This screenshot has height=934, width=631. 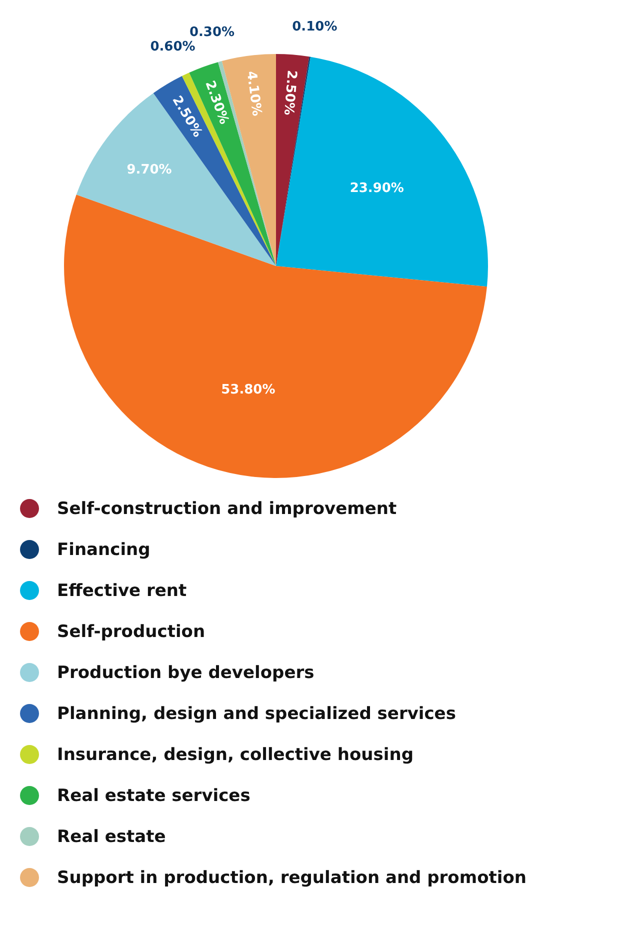 I want to click on legend-label: Planning, design and specialized services, so click(x=256, y=714).